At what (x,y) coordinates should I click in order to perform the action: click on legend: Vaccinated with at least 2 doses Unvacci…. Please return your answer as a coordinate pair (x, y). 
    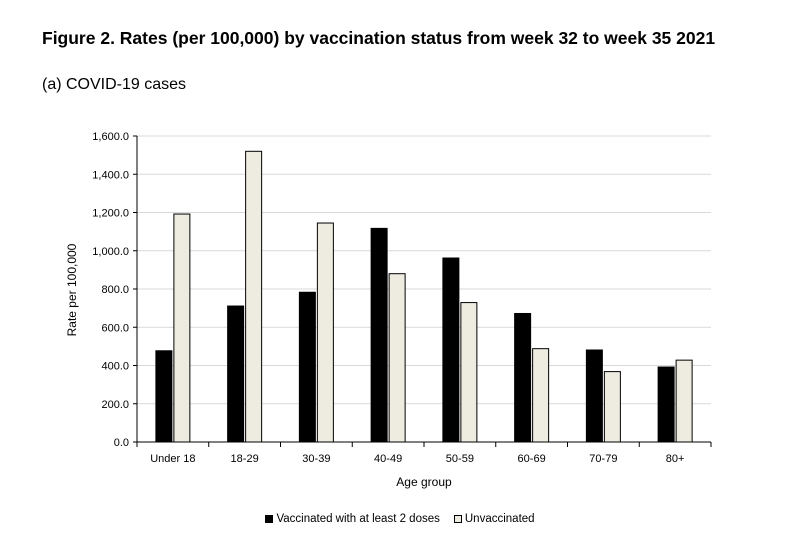
    Looking at the image, I should click on (400, 519).